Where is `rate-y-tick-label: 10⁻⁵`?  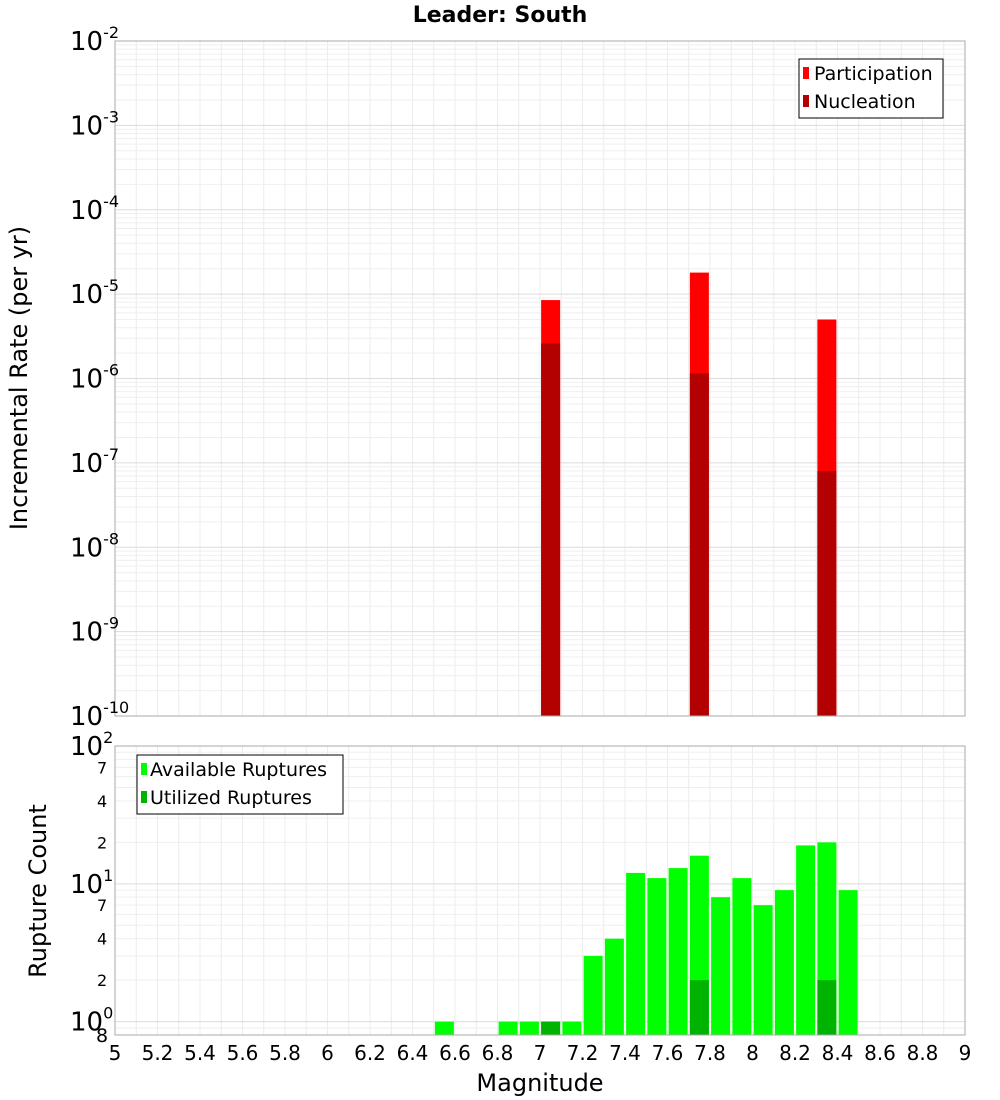
rate-y-tick-label: 10⁻⁵ is located at coordinates (94, 293).